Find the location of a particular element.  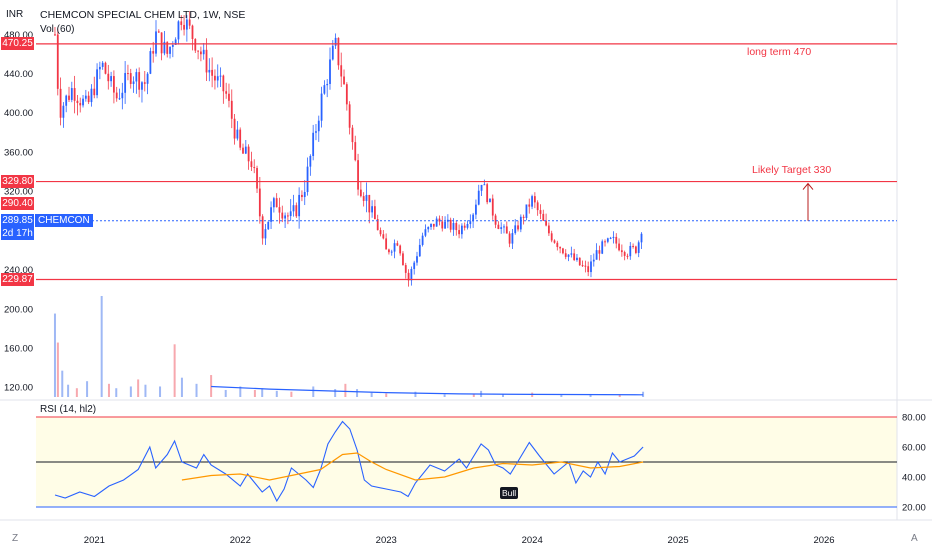

timezone-icon: Z is located at coordinates (15, 538).